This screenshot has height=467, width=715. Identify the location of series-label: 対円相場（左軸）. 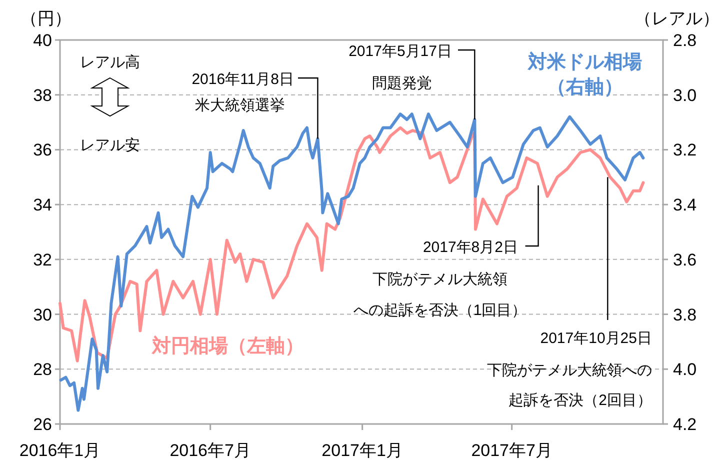
(227, 346).